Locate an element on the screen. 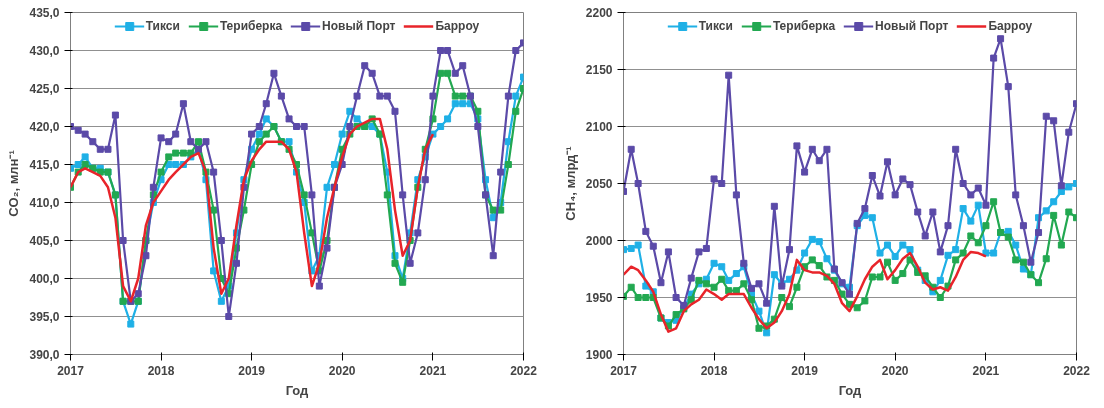  y-tick-label: 1950 is located at coordinates (599, 298).